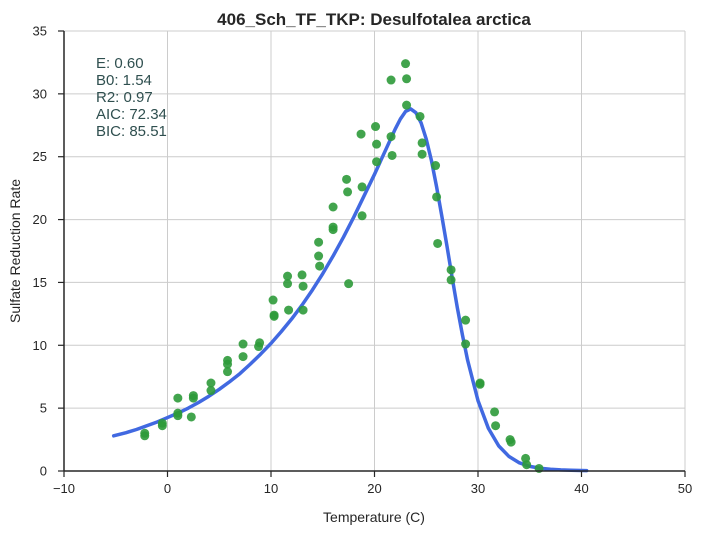 The width and height of the screenshot is (702, 534). I want to click on stat-b0: B0: 1.54, so click(124, 80).